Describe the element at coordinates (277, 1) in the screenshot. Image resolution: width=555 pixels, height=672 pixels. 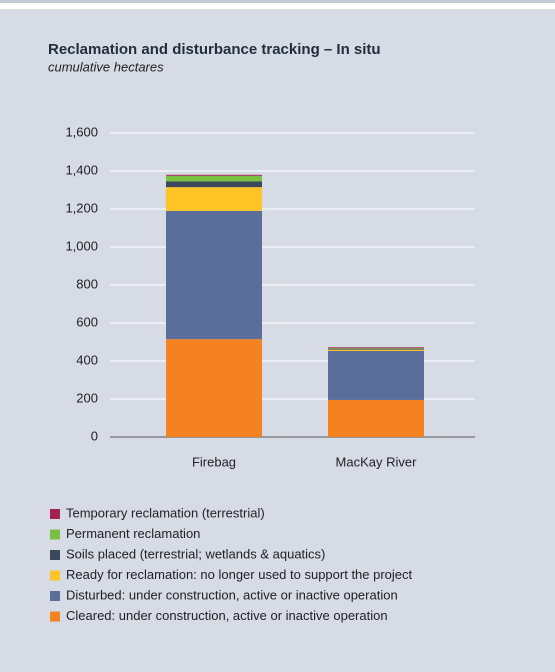
I see `top-strip` at that location.